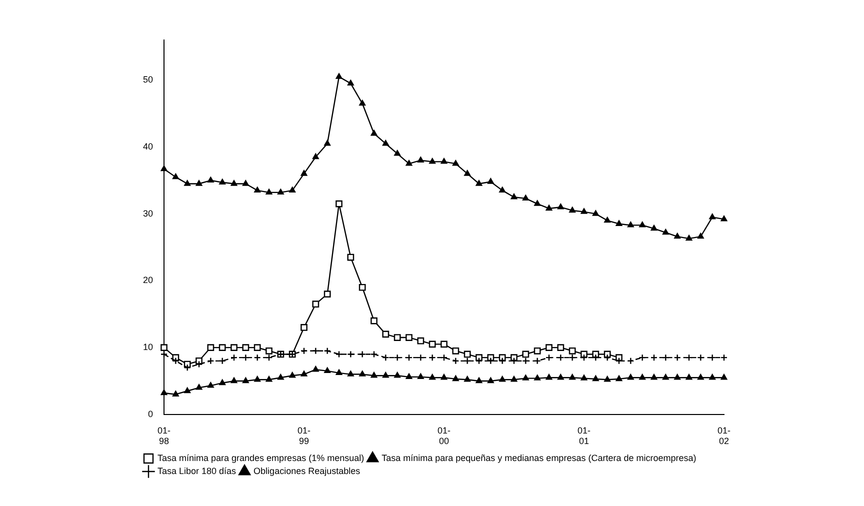 Image resolution: width=864 pixels, height=506 pixels. I want to click on x-tick-label: 01-00, so click(444, 435).